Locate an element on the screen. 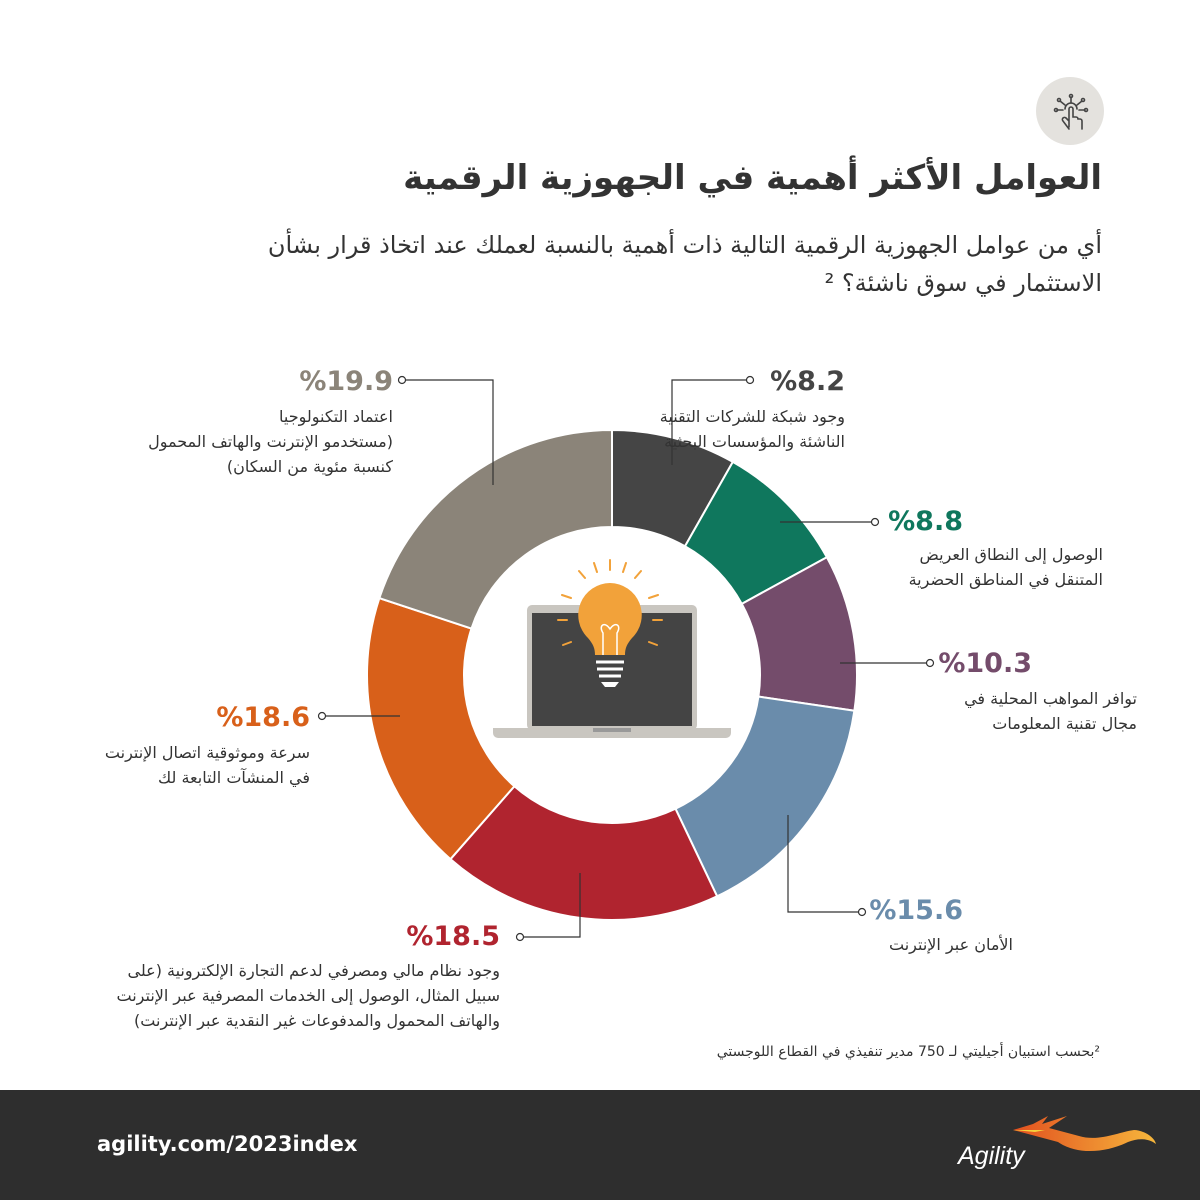 Image resolution: width=1200 pixels, height=1200 pixels. slice-category-label: الأمان عبر الإنترنت is located at coordinates (933, 944).